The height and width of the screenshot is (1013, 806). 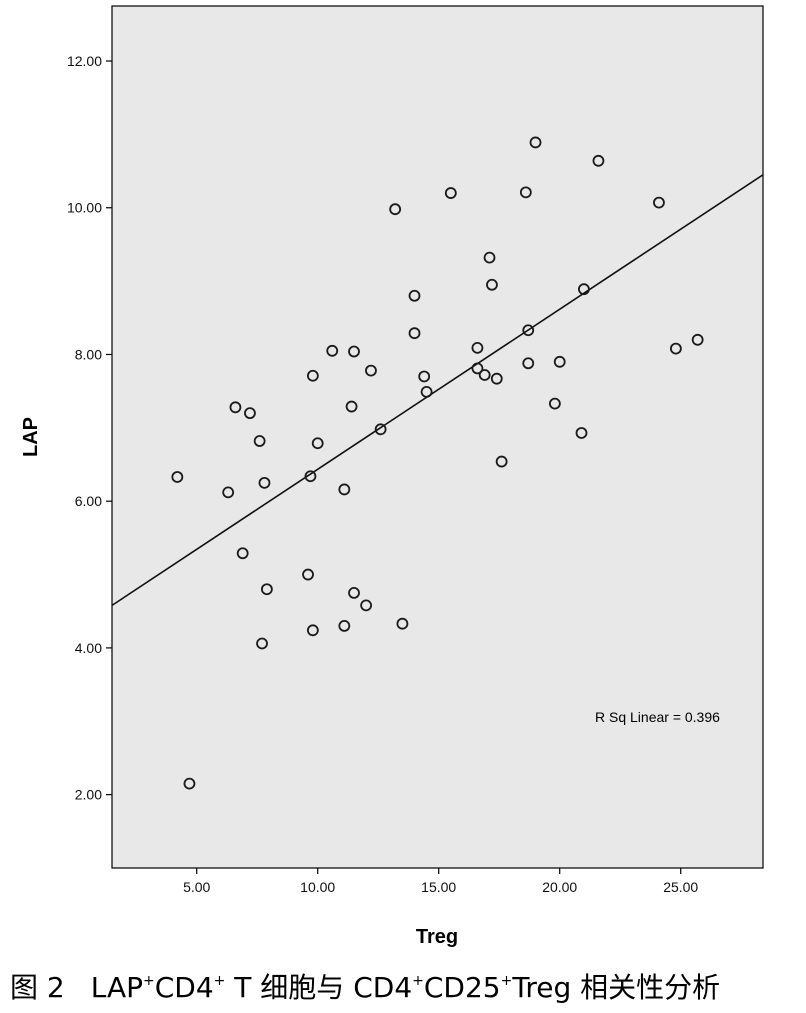 What do you see at coordinates (89, 428) in the screenshot?
I see `y-axis-ticks: 2.00 4.00 6.00 8.00 10.00 12.00` at bounding box center [89, 428].